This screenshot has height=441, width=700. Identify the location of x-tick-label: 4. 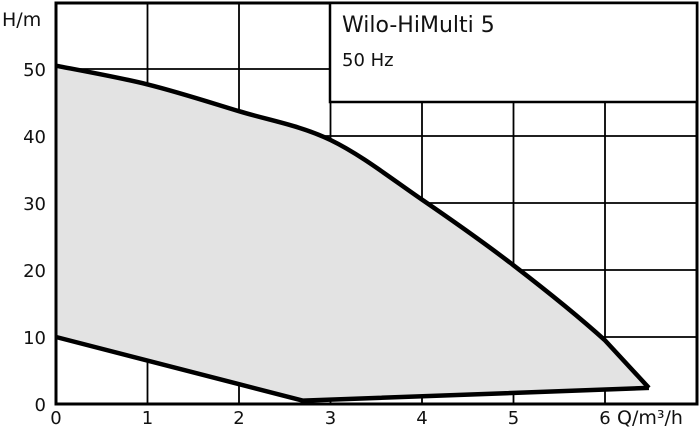
(421, 418).